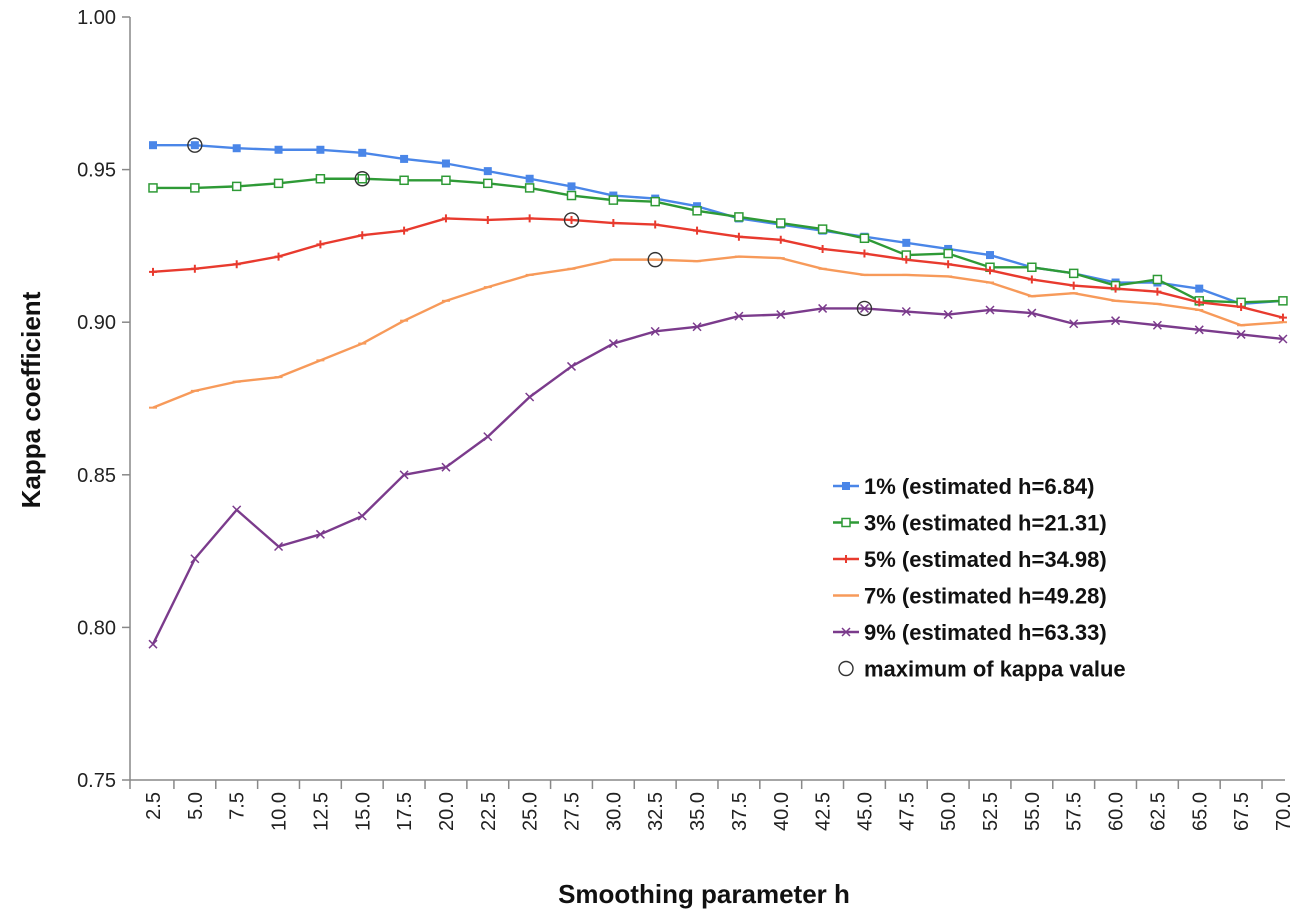 The width and height of the screenshot is (1302, 917). I want to click on x-tick-label: 57.5, so click(1075, 811).